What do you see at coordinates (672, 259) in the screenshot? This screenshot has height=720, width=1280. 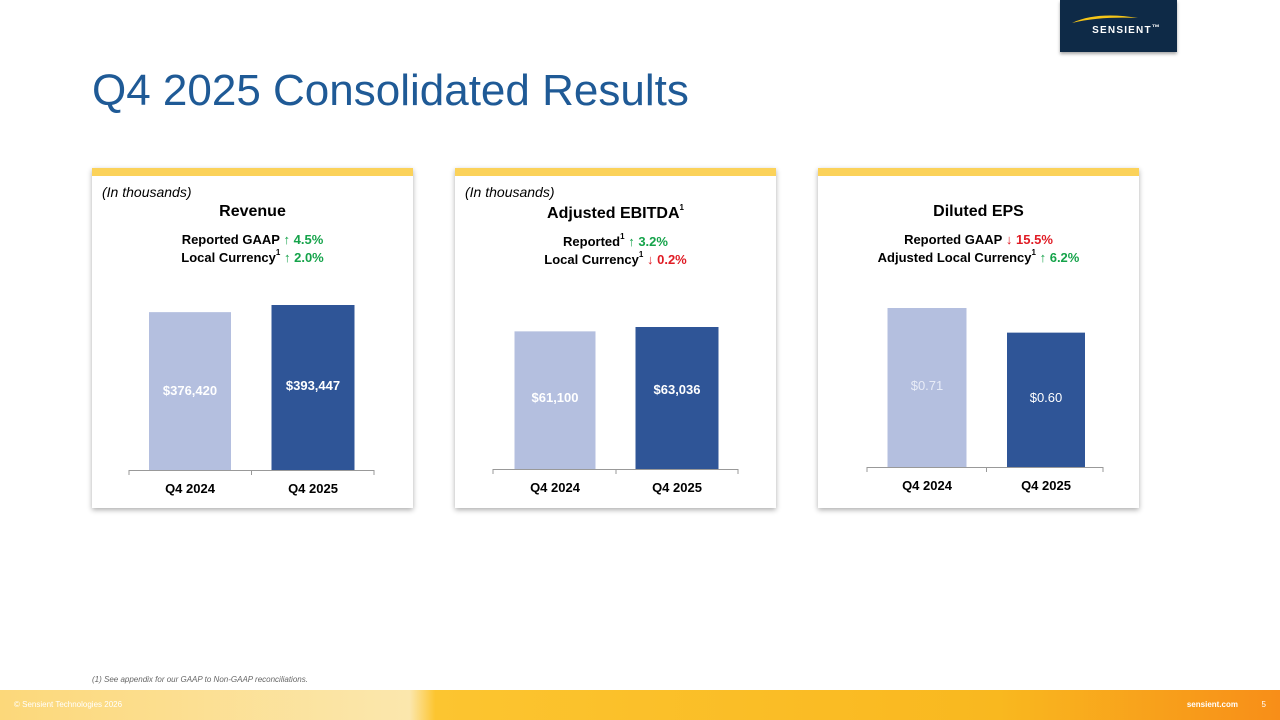 I see `metric-value: 0.2%` at bounding box center [672, 259].